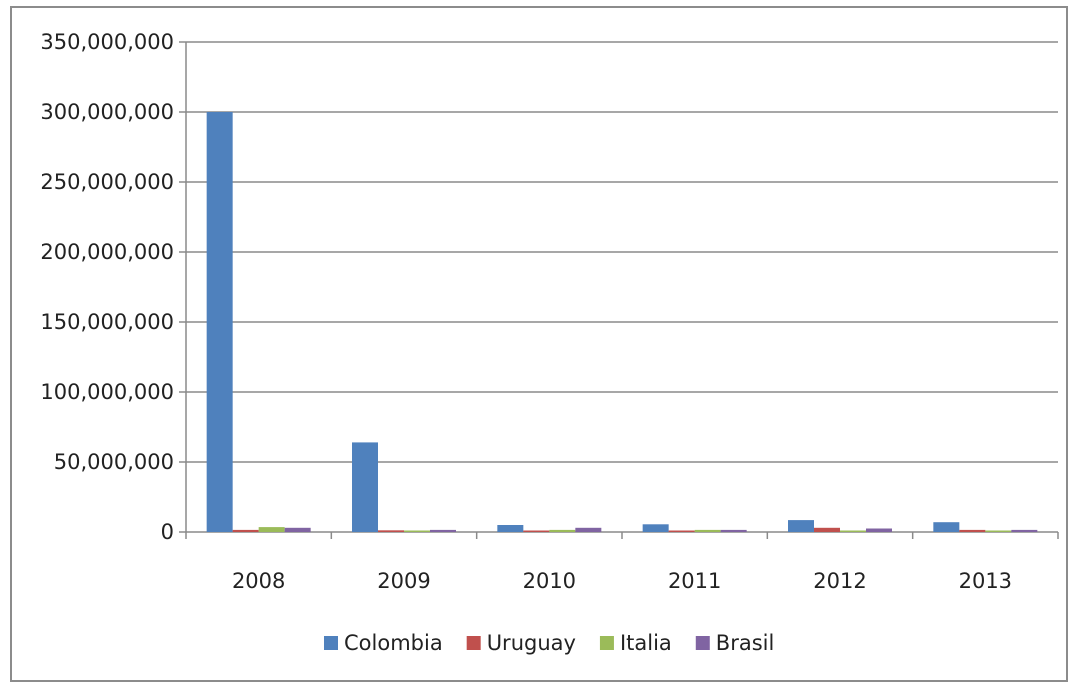  Describe the element at coordinates (681, 531) in the screenshot. I see `bar-uruguay-2011` at that location.